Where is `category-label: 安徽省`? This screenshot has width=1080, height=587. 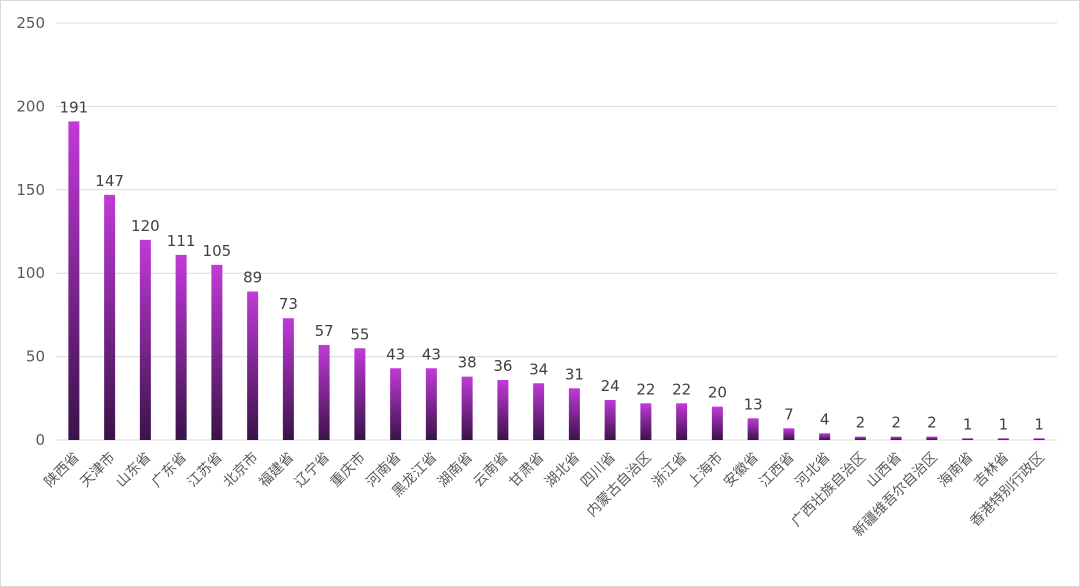 category-label: 安徽省 is located at coordinates (741, 470).